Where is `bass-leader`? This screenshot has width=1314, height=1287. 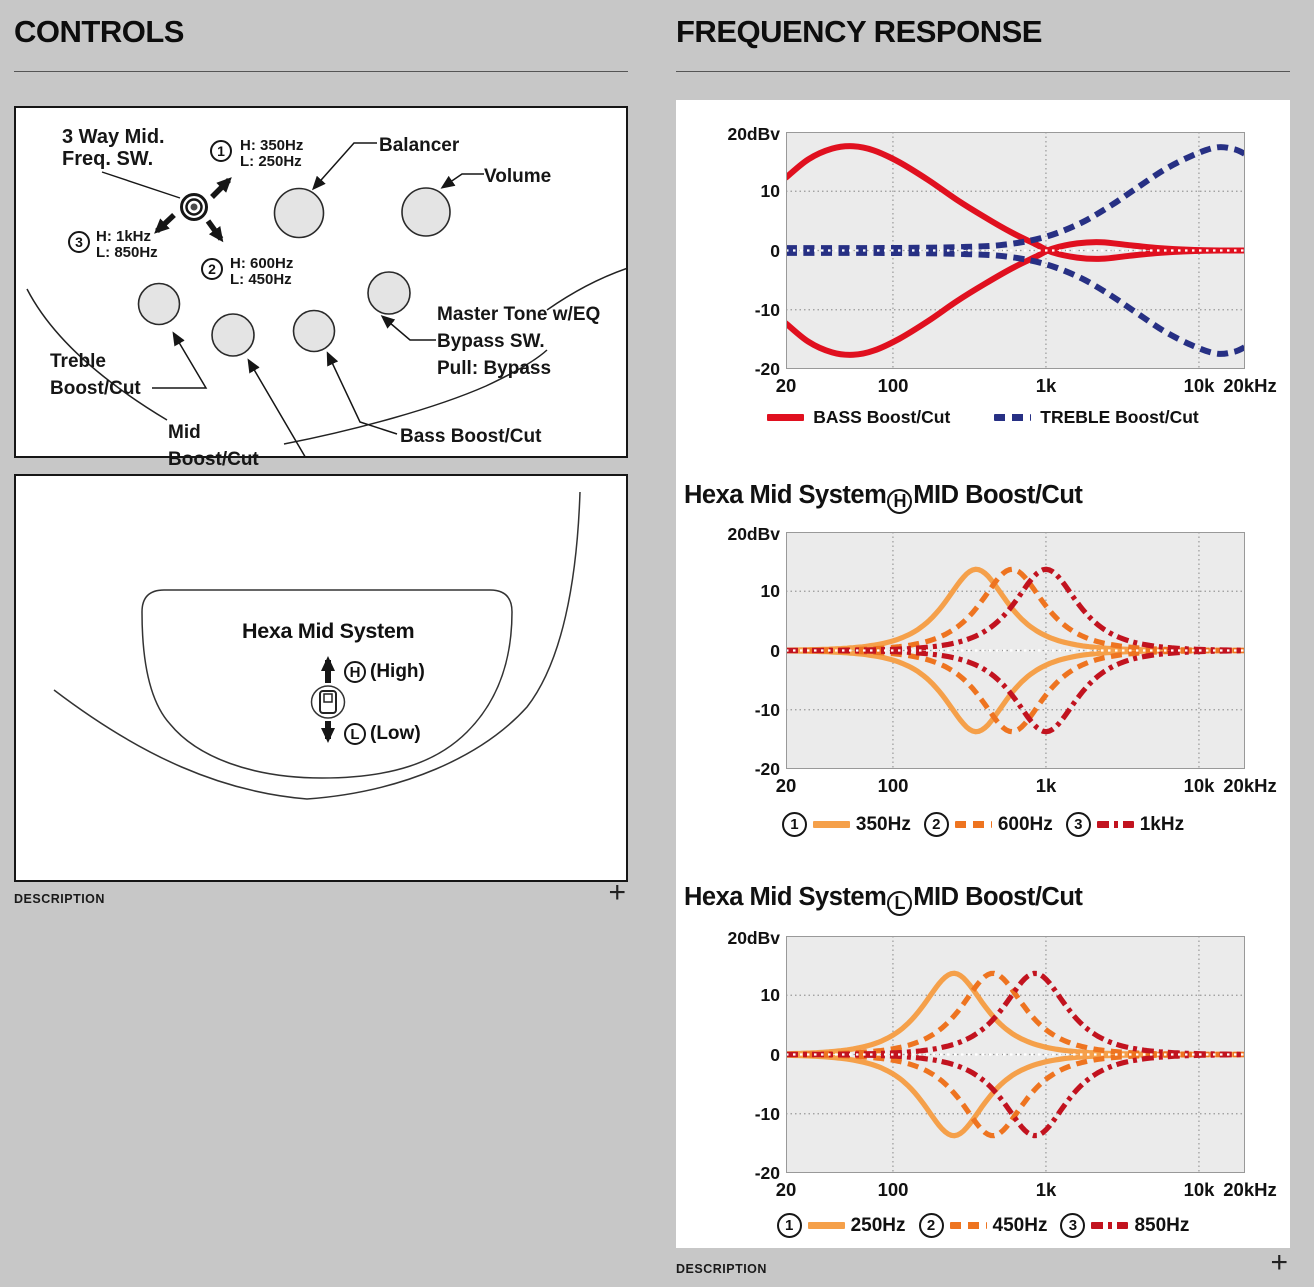 bass-leader is located at coordinates (362, 393).